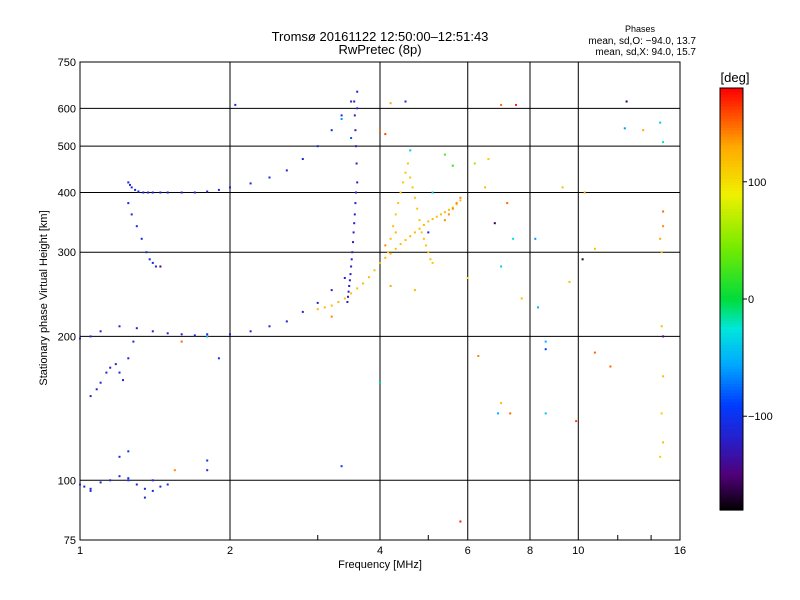 This screenshot has width=800, height=600. What do you see at coordinates (379, 49) in the screenshot?
I see `chart-subtitle: RwPretec (8p)` at bounding box center [379, 49].